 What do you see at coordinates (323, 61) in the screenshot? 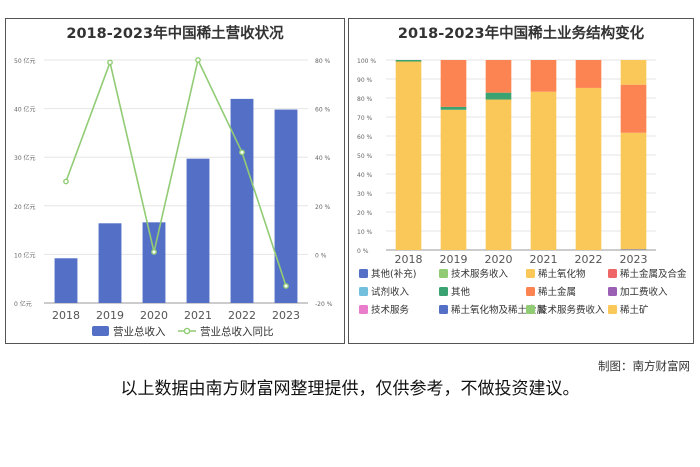
I see `y-right-tick-label: 80 %` at bounding box center [323, 61].